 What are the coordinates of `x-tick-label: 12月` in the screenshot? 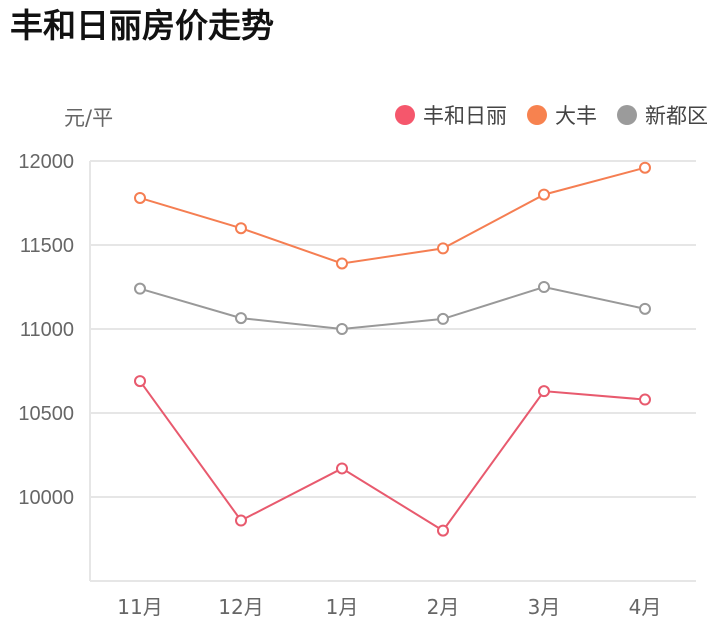 It's located at (240, 607).